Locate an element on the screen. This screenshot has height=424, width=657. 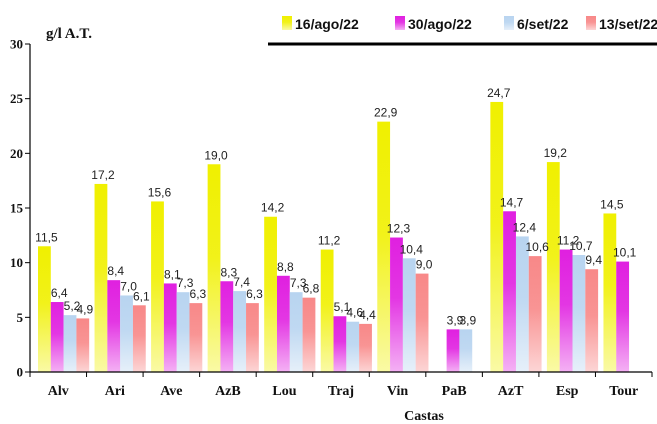
data-label: 19,2 is located at coordinates (556, 153).